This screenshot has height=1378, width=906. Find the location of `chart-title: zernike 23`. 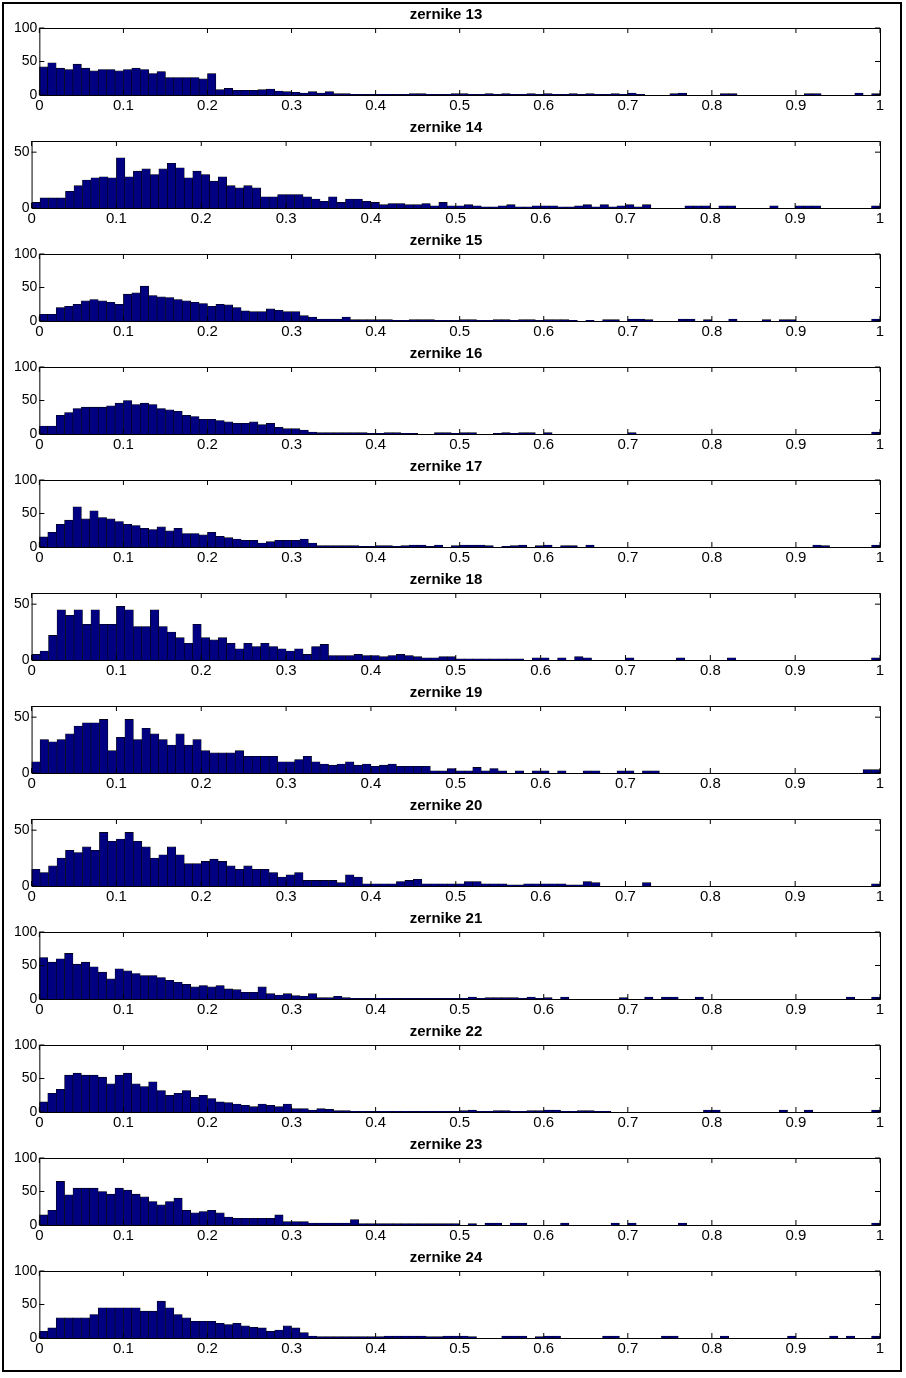

chart-title: zernike 23 is located at coordinates (446, 1144).